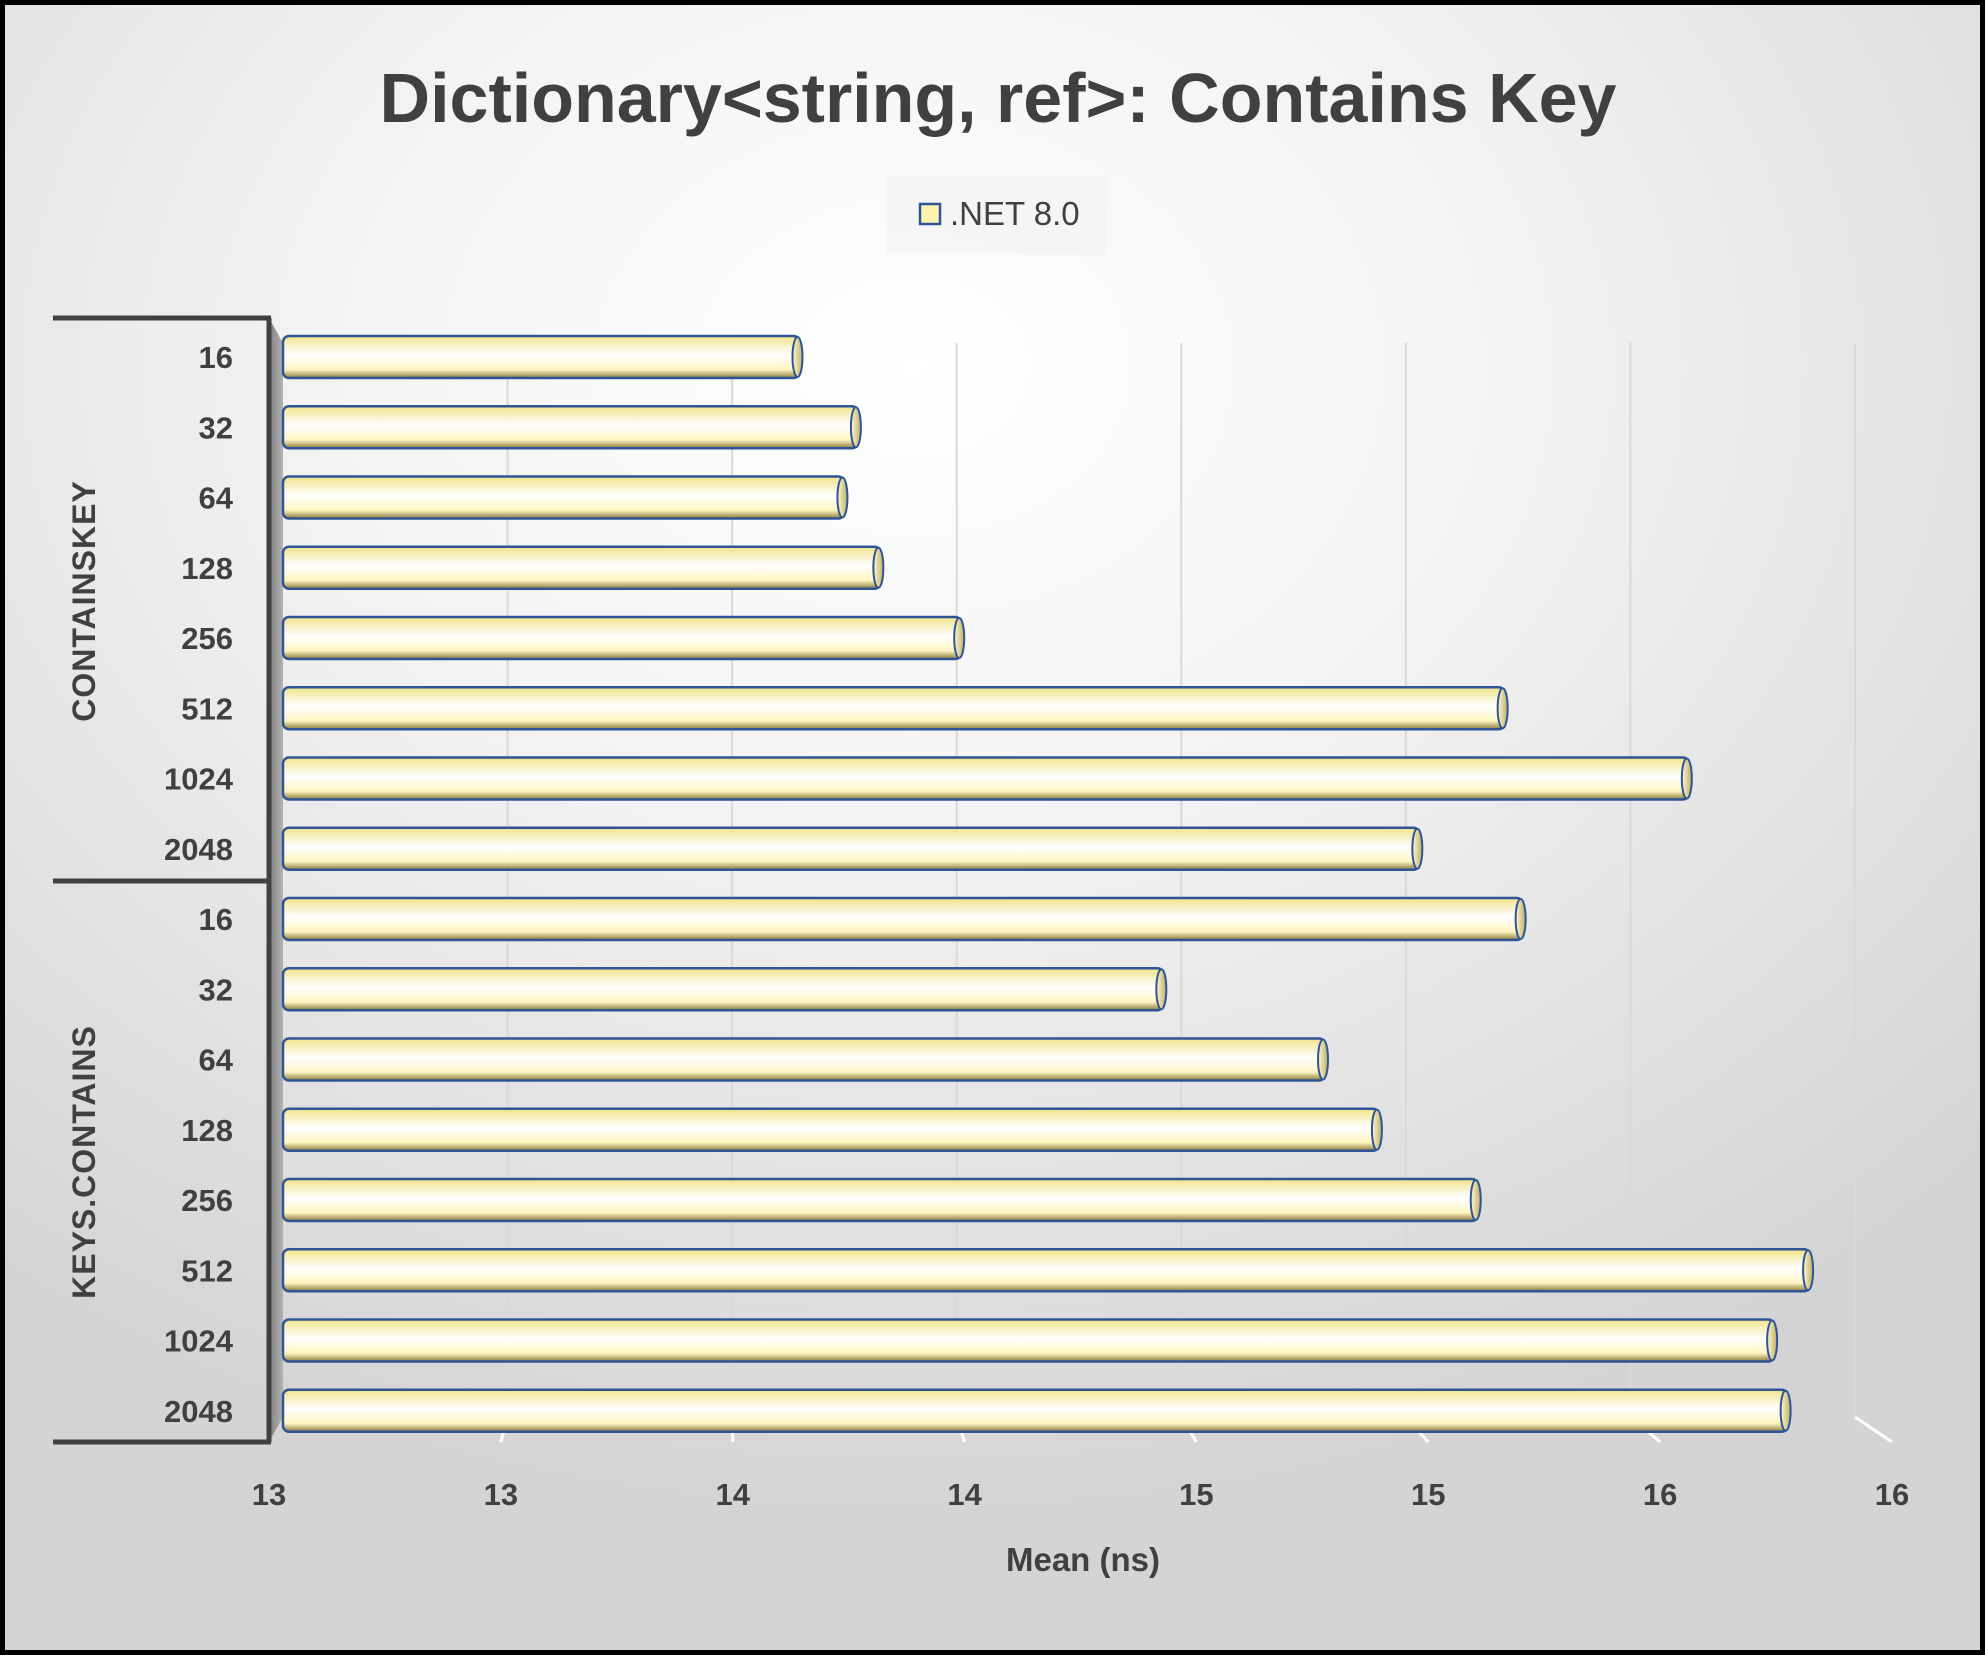 This screenshot has height=1660, width=1985. What do you see at coordinates (1015, 213) in the screenshot?
I see `legend-label: .NET 8.0` at bounding box center [1015, 213].